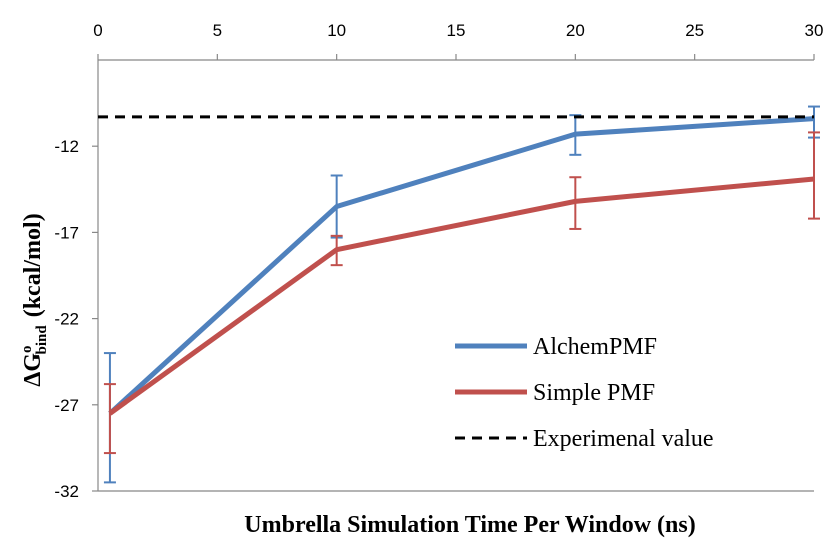 This screenshot has height=548, width=835. Describe the element at coordinates (66, 146) in the screenshot. I see `y-tick-label: -12` at that location.